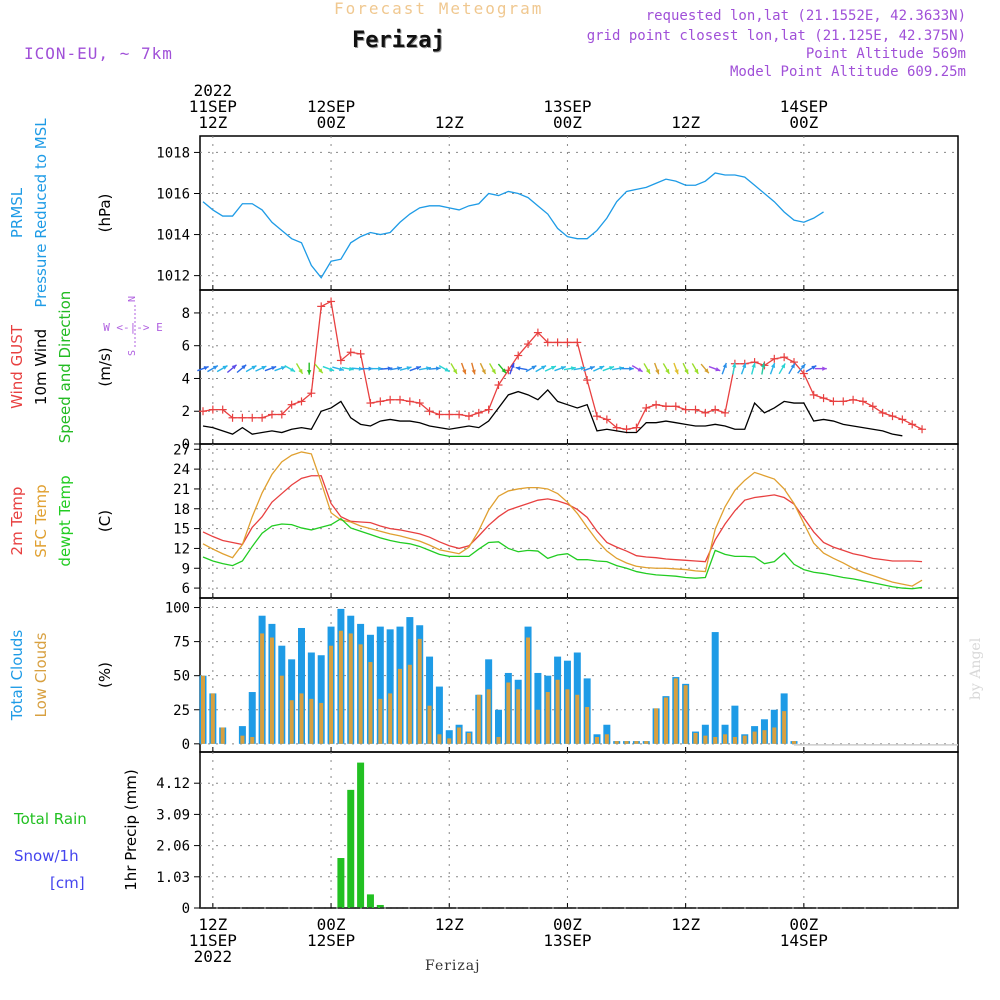 This screenshot has height=1000, width=1000. Describe the element at coordinates (567, 940) in the screenshot. I see `bottom-tick-label: 13SEP` at that location.